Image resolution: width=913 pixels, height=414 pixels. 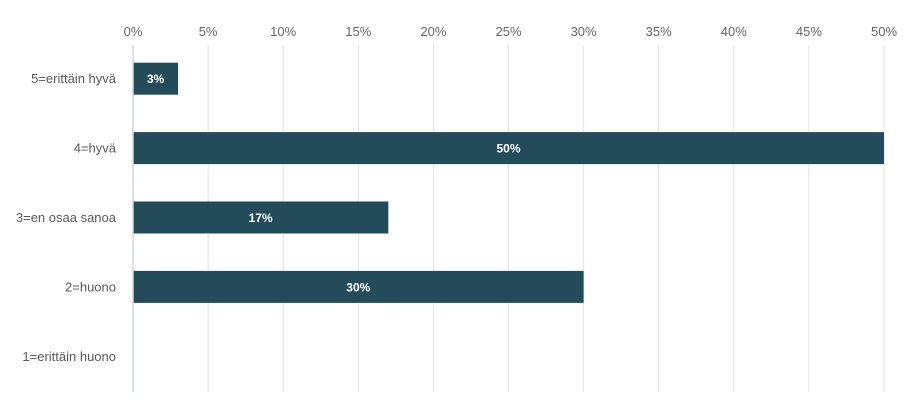 I want to click on bar-value-label: 50%, so click(x=508, y=149).